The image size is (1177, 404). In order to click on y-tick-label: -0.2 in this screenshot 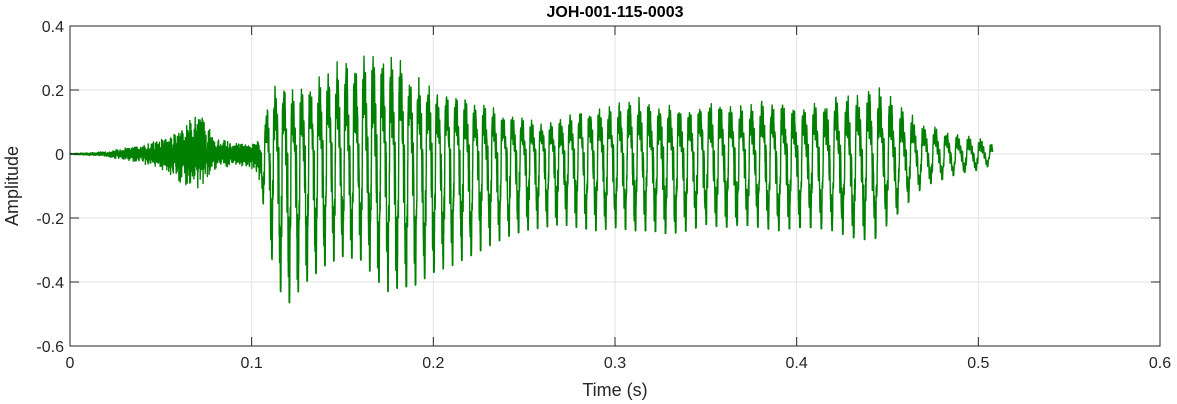, I will do `click(50, 219)`.